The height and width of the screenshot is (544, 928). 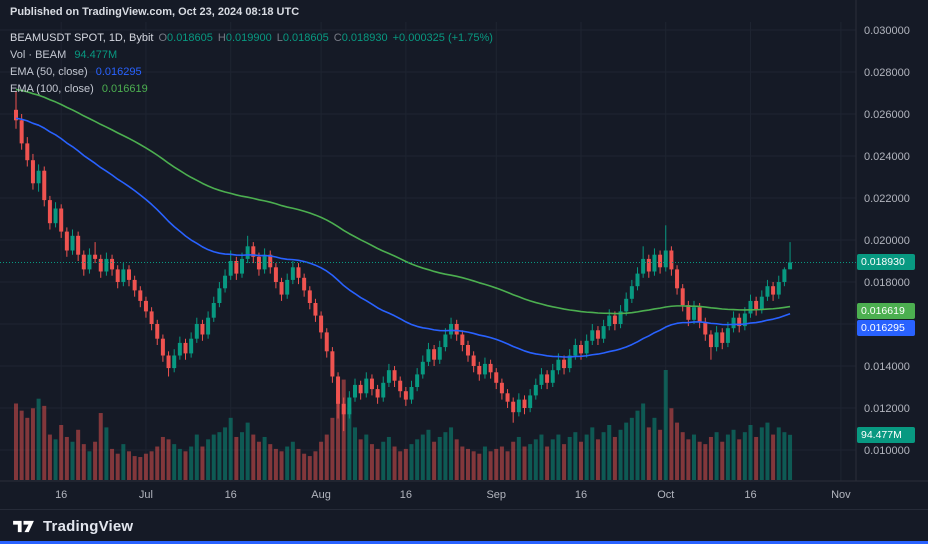 I want to click on price-tick-label: 0.024000, so click(x=887, y=157).